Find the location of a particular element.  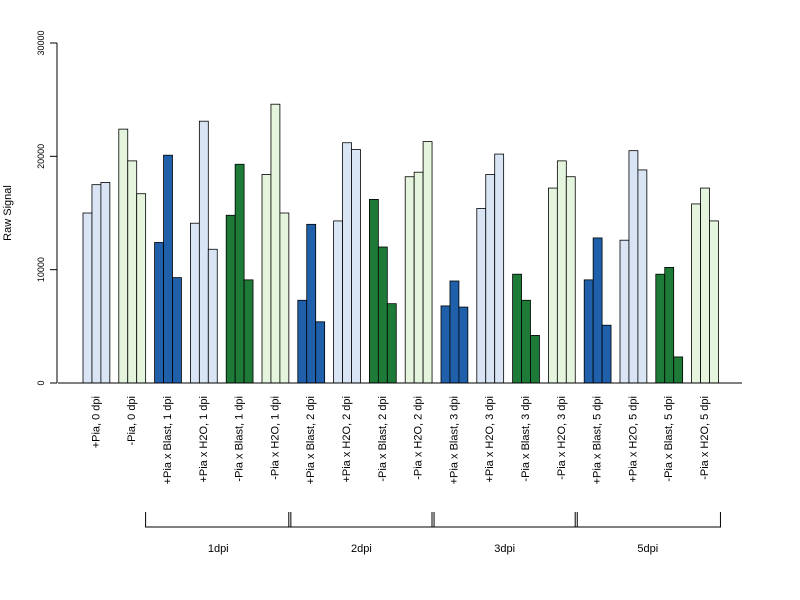

x-tick-label: -Pia x H2O, 2 dpi is located at coordinates (419, 438).